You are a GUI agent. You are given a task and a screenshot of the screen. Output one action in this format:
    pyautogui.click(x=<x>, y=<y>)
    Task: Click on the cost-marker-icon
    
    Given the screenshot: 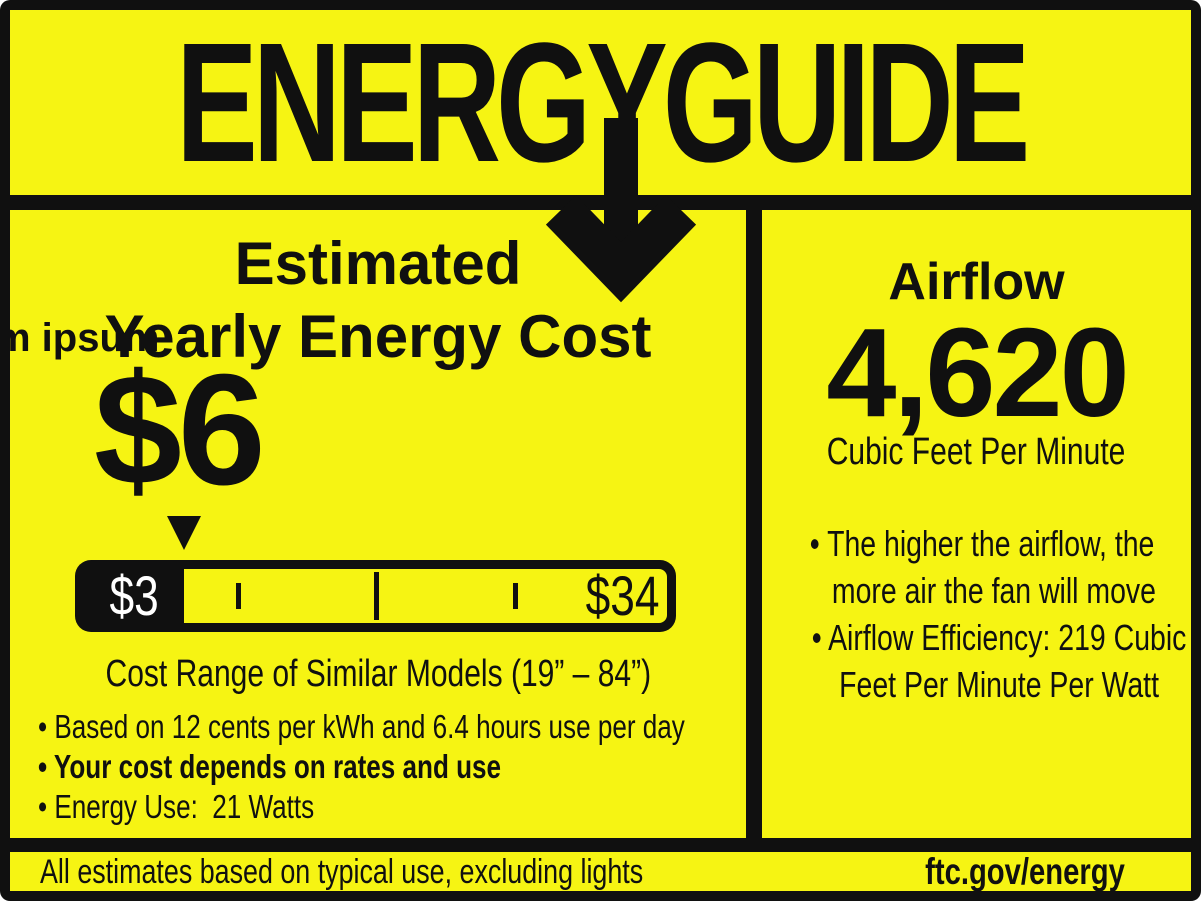 What is the action you would take?
    pyautogui.click(x=184, y=533)
    